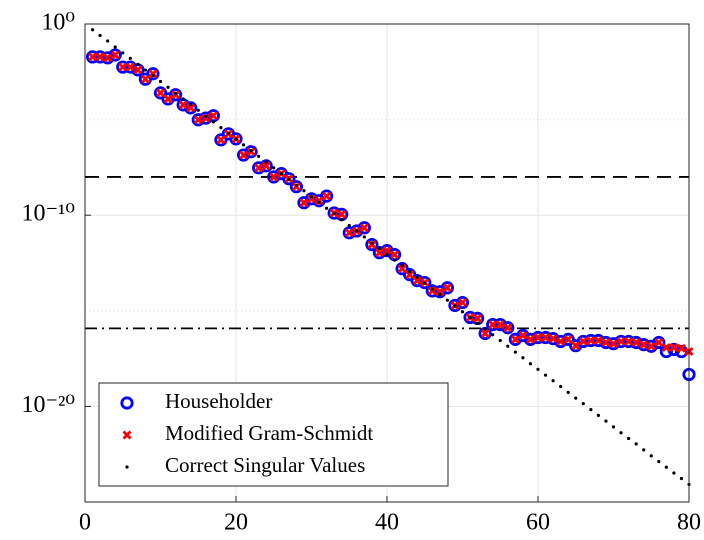 Image resolution: width=704 pixels, height=540 pixels. Describe the element at coordinates (247, 433) in the screenshot. I see `legend-item: Modified Gram-Schmidt` at that location.